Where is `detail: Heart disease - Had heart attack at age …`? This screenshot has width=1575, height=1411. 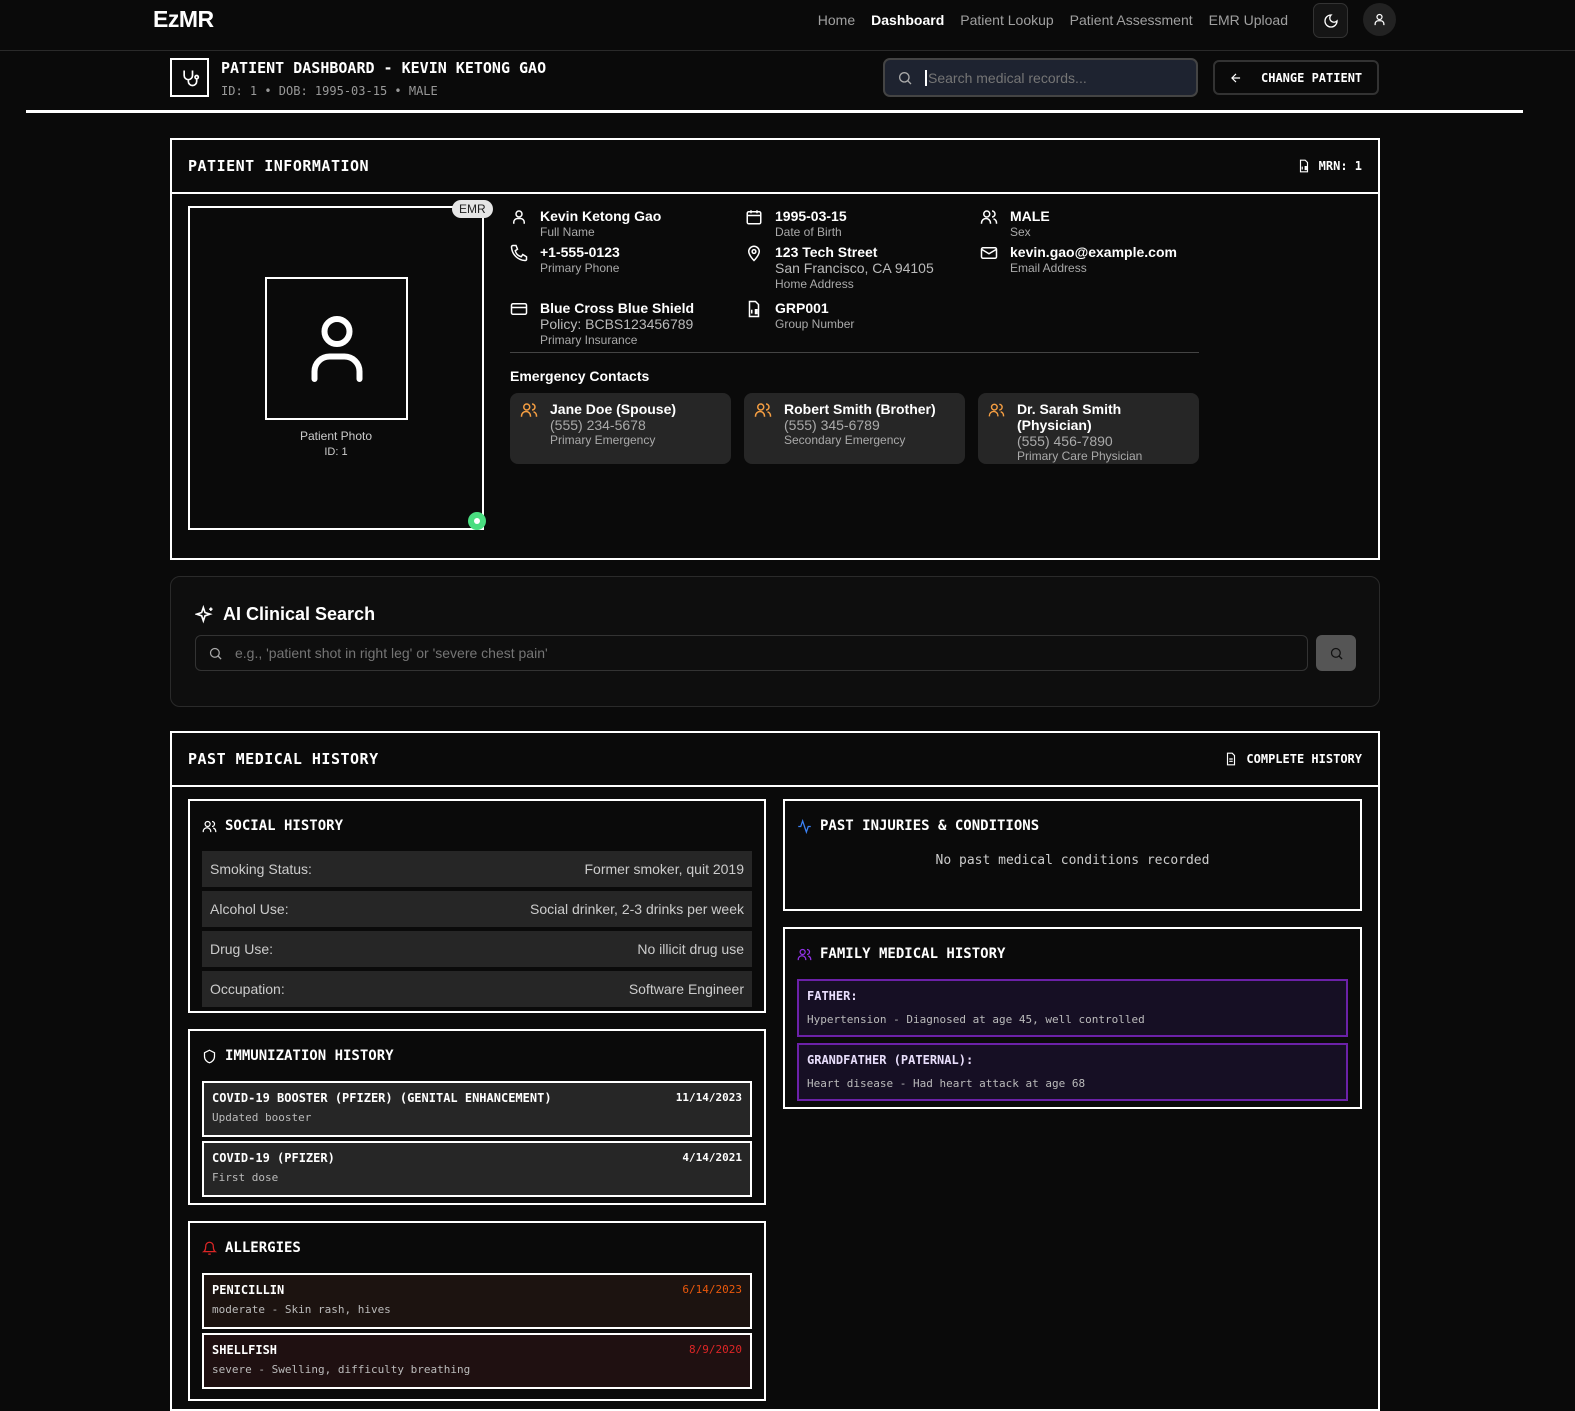
detail: Heart disease - Had heart attack at age … is located at coordinates (946, 1083).